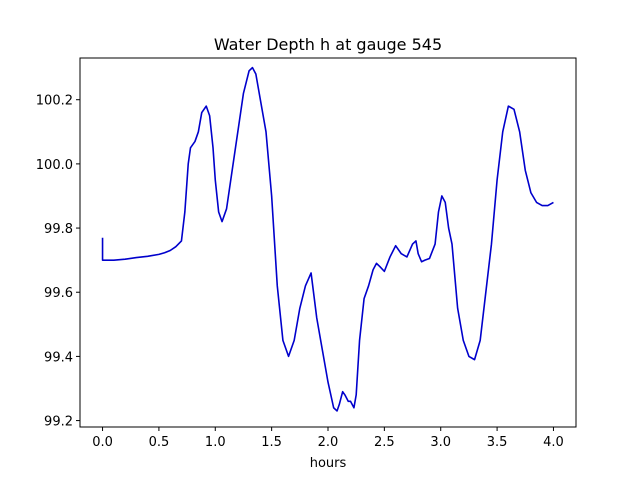 The width and height of the screenshot is (640, 480). What do you see at coordinates (159, 442) in the screenshot?
I see `x-tick-label: 0.5` at bounding box center [159, 442].